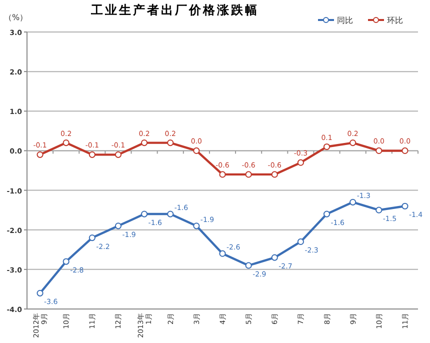 Image resolution: width=430 pixels, height=343 pixels. What do you see at coordinates (395, 20) in the screenshot?
I see `legend-label: 环比` at bounding box center [395, 20].